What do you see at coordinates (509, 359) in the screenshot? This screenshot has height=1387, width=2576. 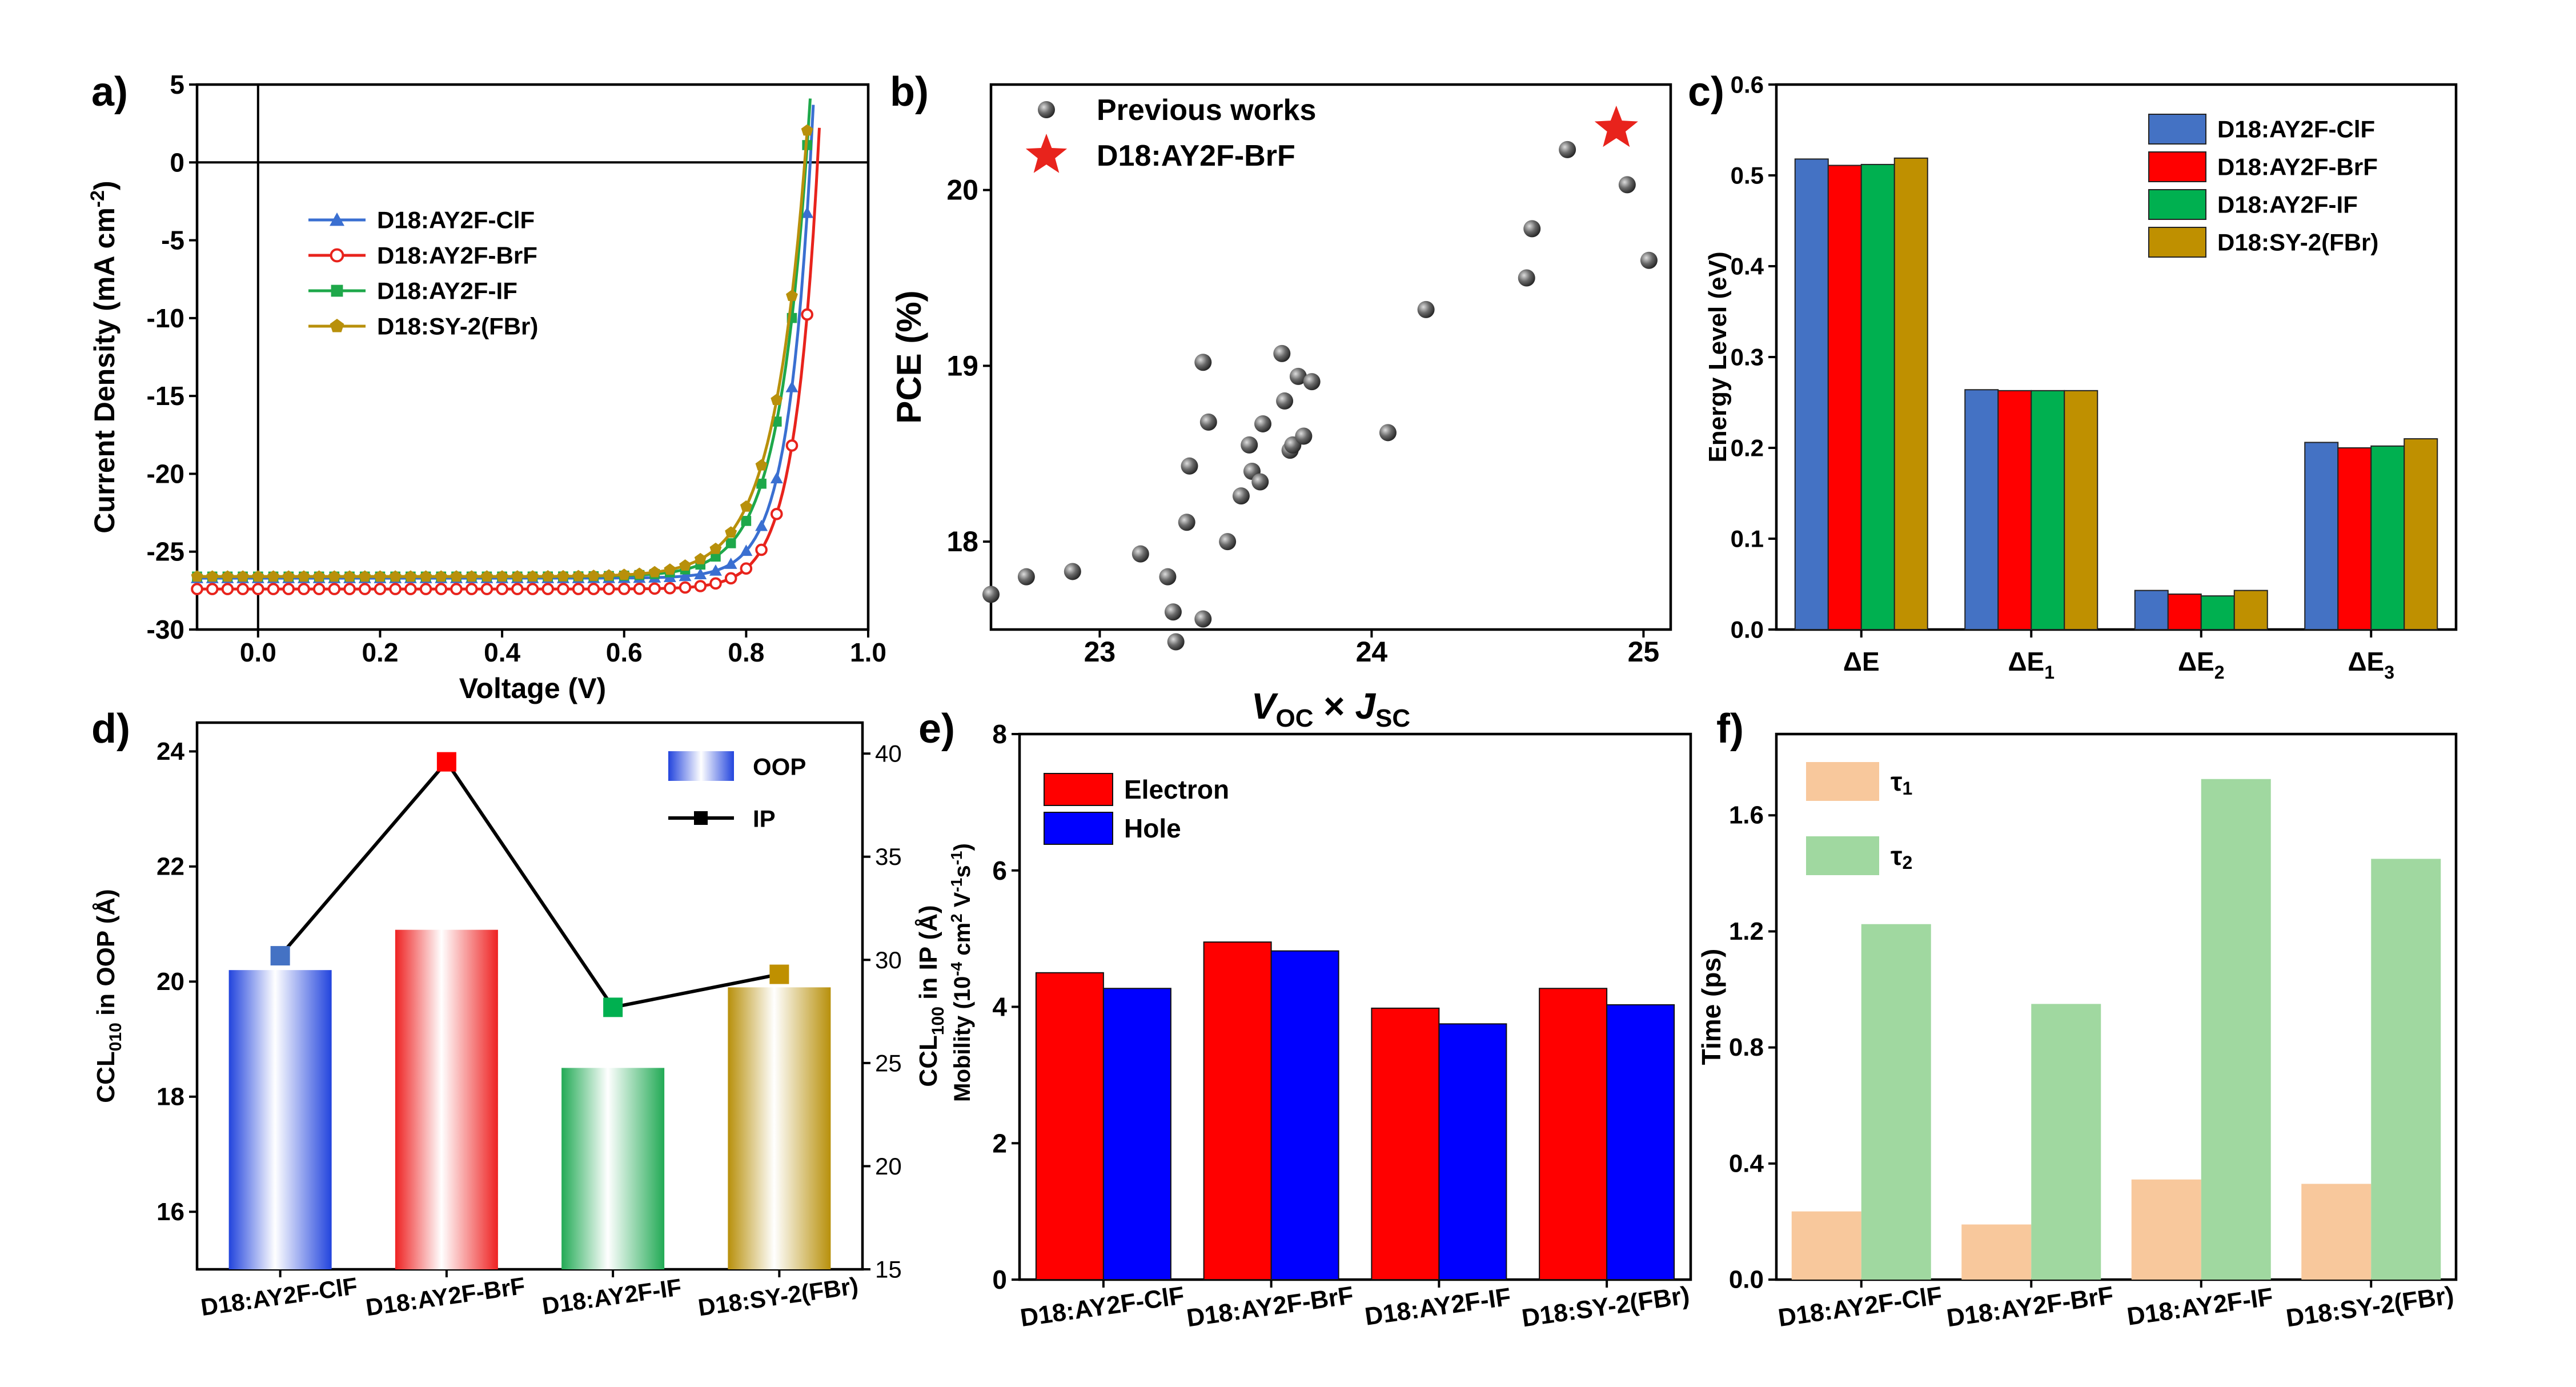 I see `jv-curve` at bounding box center [509, 359].